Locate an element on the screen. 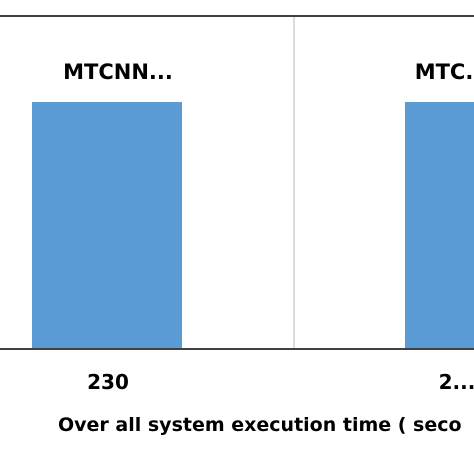 This screenshot has width=474, height=474. x-tick-label-1: 230 is located at coordinates (108, 382).